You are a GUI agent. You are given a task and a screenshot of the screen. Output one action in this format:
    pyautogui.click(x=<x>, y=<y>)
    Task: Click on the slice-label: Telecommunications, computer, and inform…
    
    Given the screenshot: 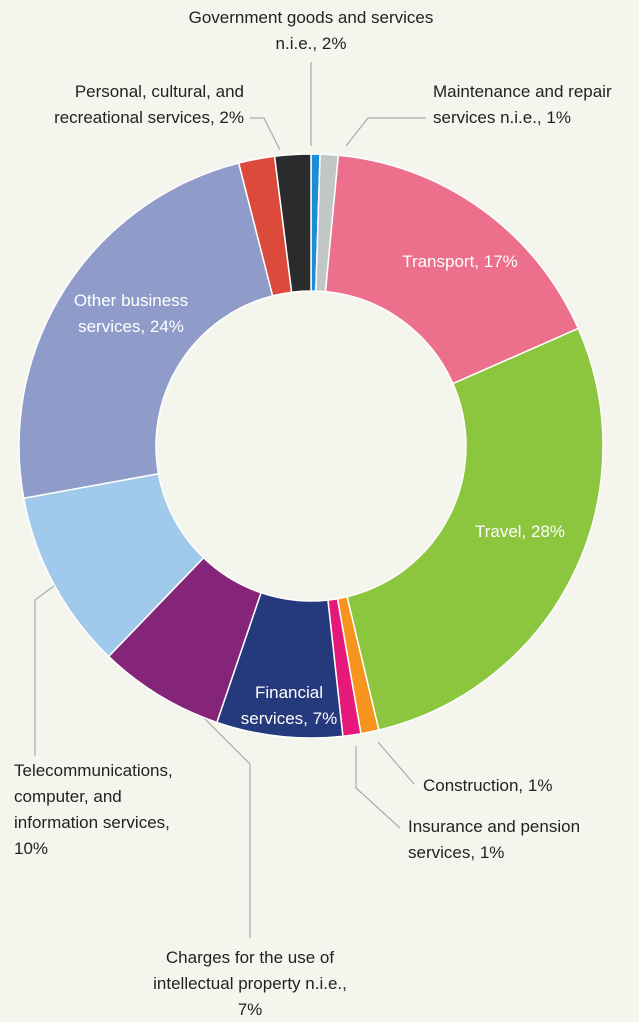 What is the action you would take?
    pyautogui.click(x=109, y=810)
    